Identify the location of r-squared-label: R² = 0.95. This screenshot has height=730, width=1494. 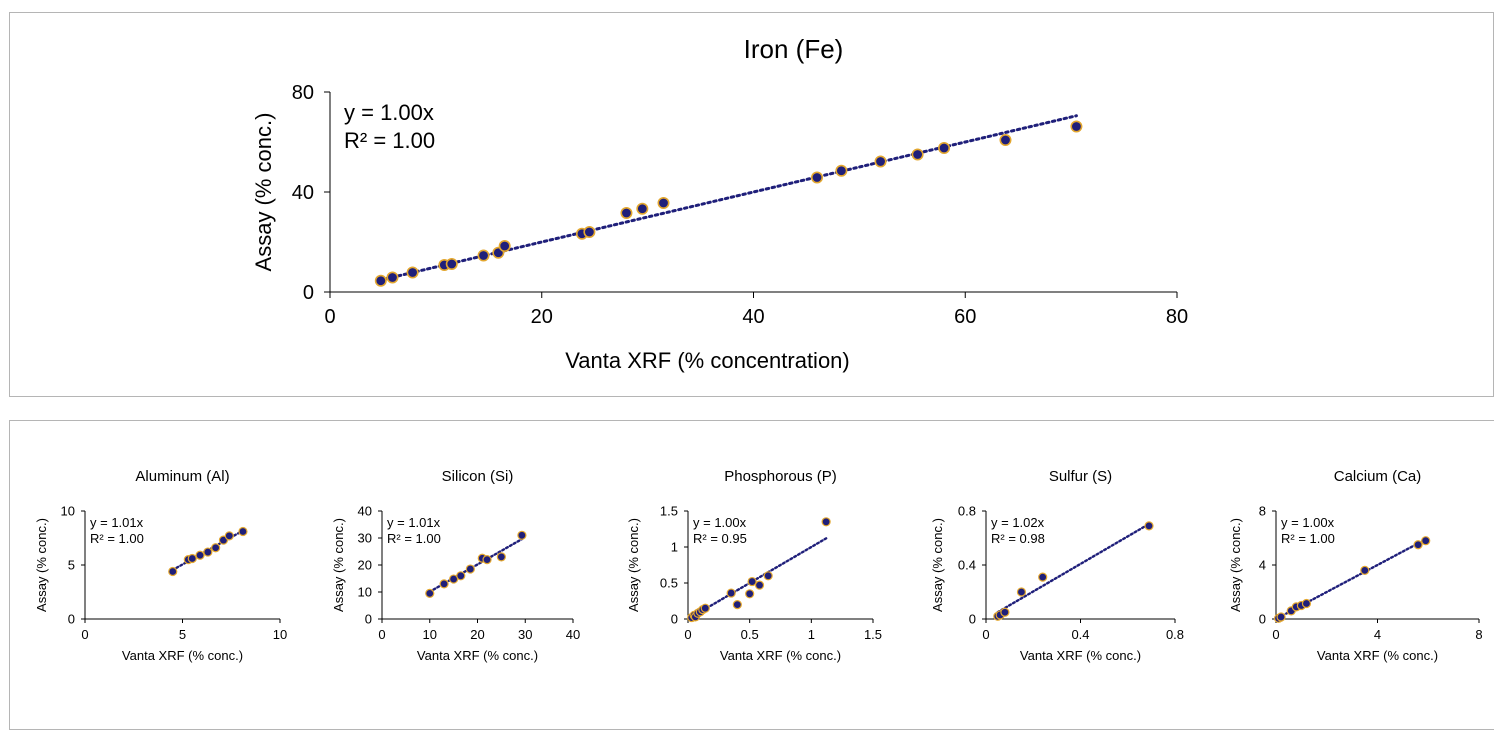
(720, 538).